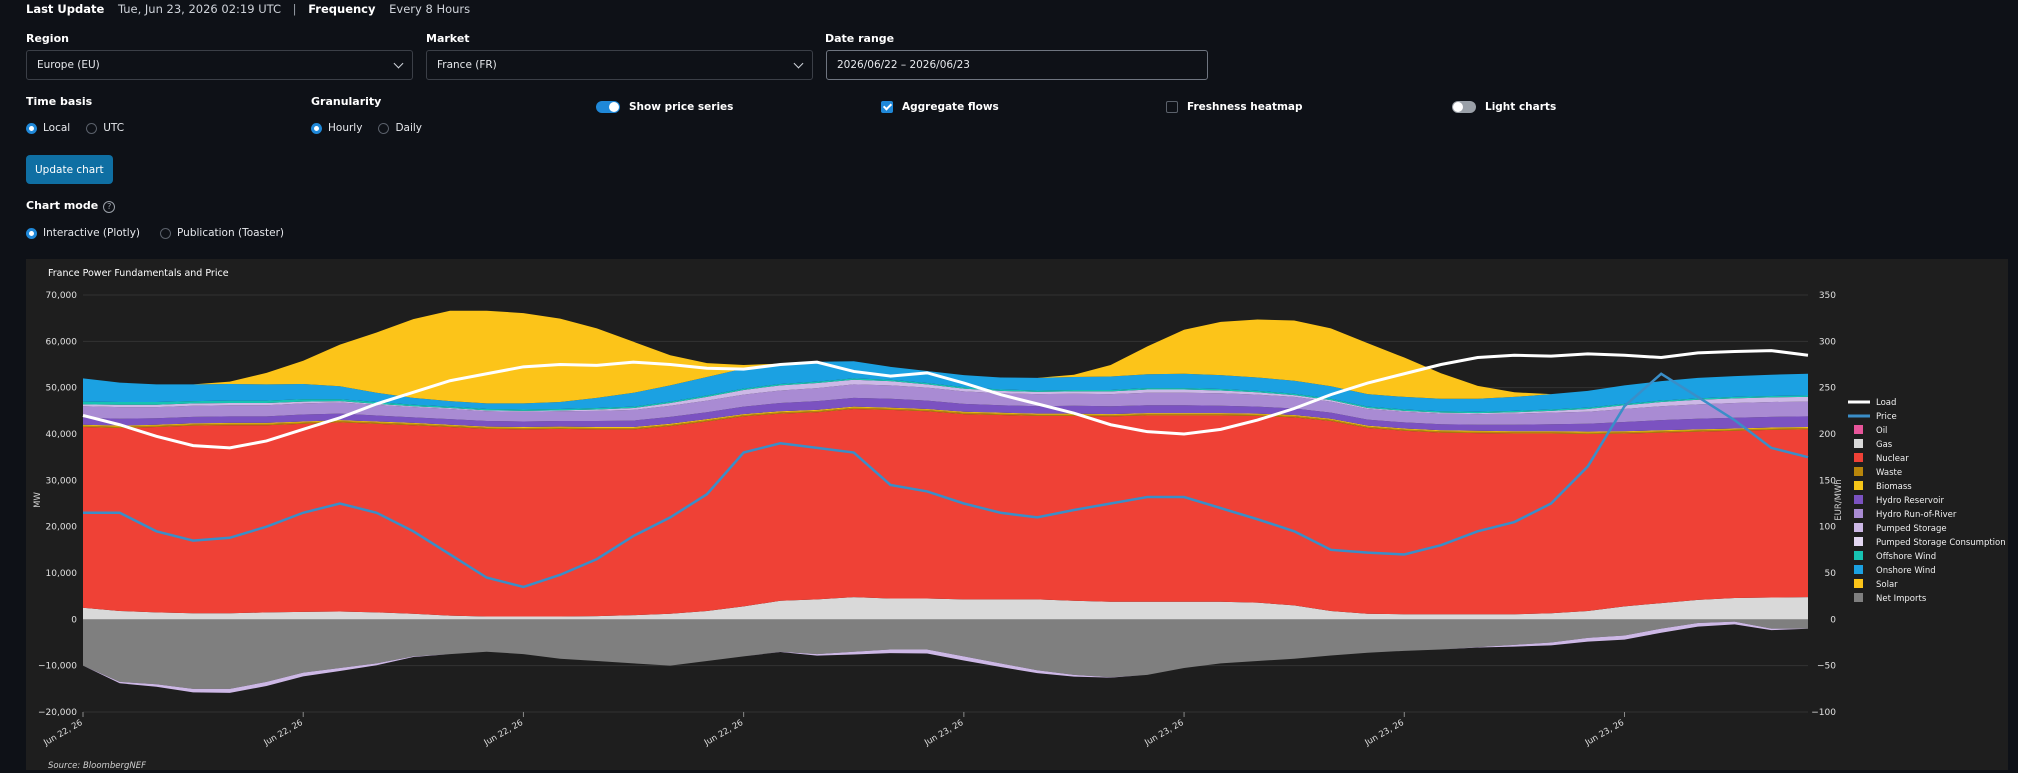 The image size is (2018, 773). I want to click on chart-source: Source: BloombergNEF, so click(97, 765).